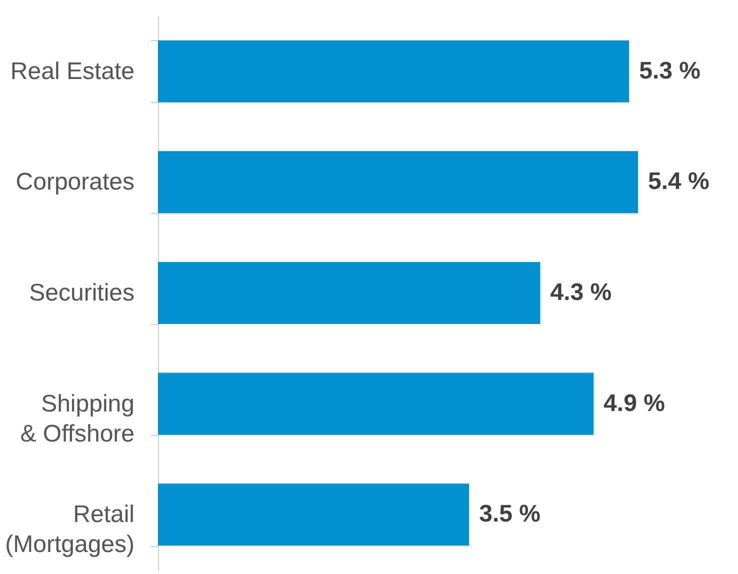 The image size is (738, 574). What do you see at coordinates (509, 514) in the screenshot?
I see `data-label: 3.5 %` at bounding box center [509, 514].